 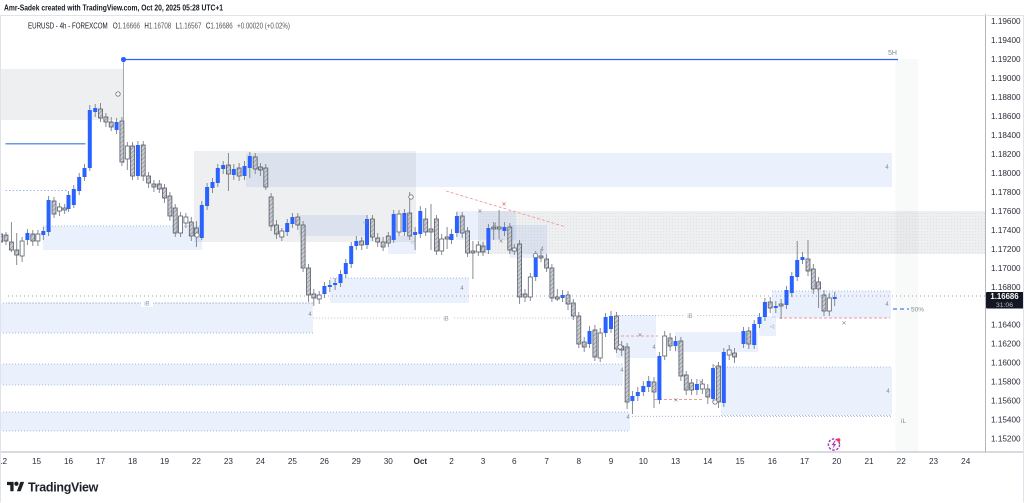 I want to click on svg-text: 14, so click(x=708, y=461).